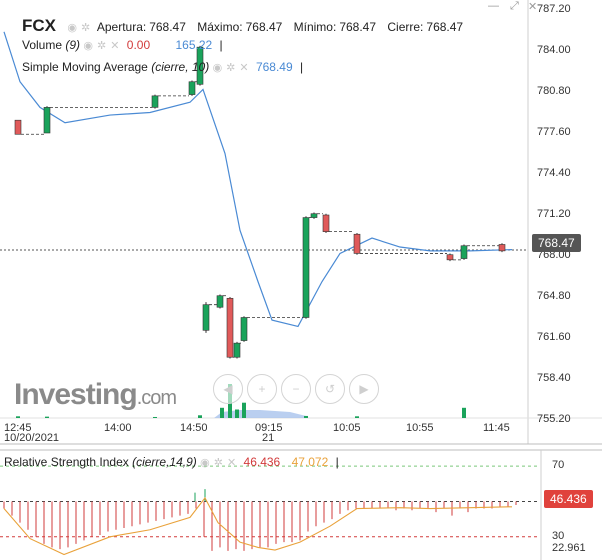 This screenshot has width=602, height=560. What do you see at coordinates (445, 27) in the screenshot?
I see `close-value: 768.47` at bounding box center [445, 27].